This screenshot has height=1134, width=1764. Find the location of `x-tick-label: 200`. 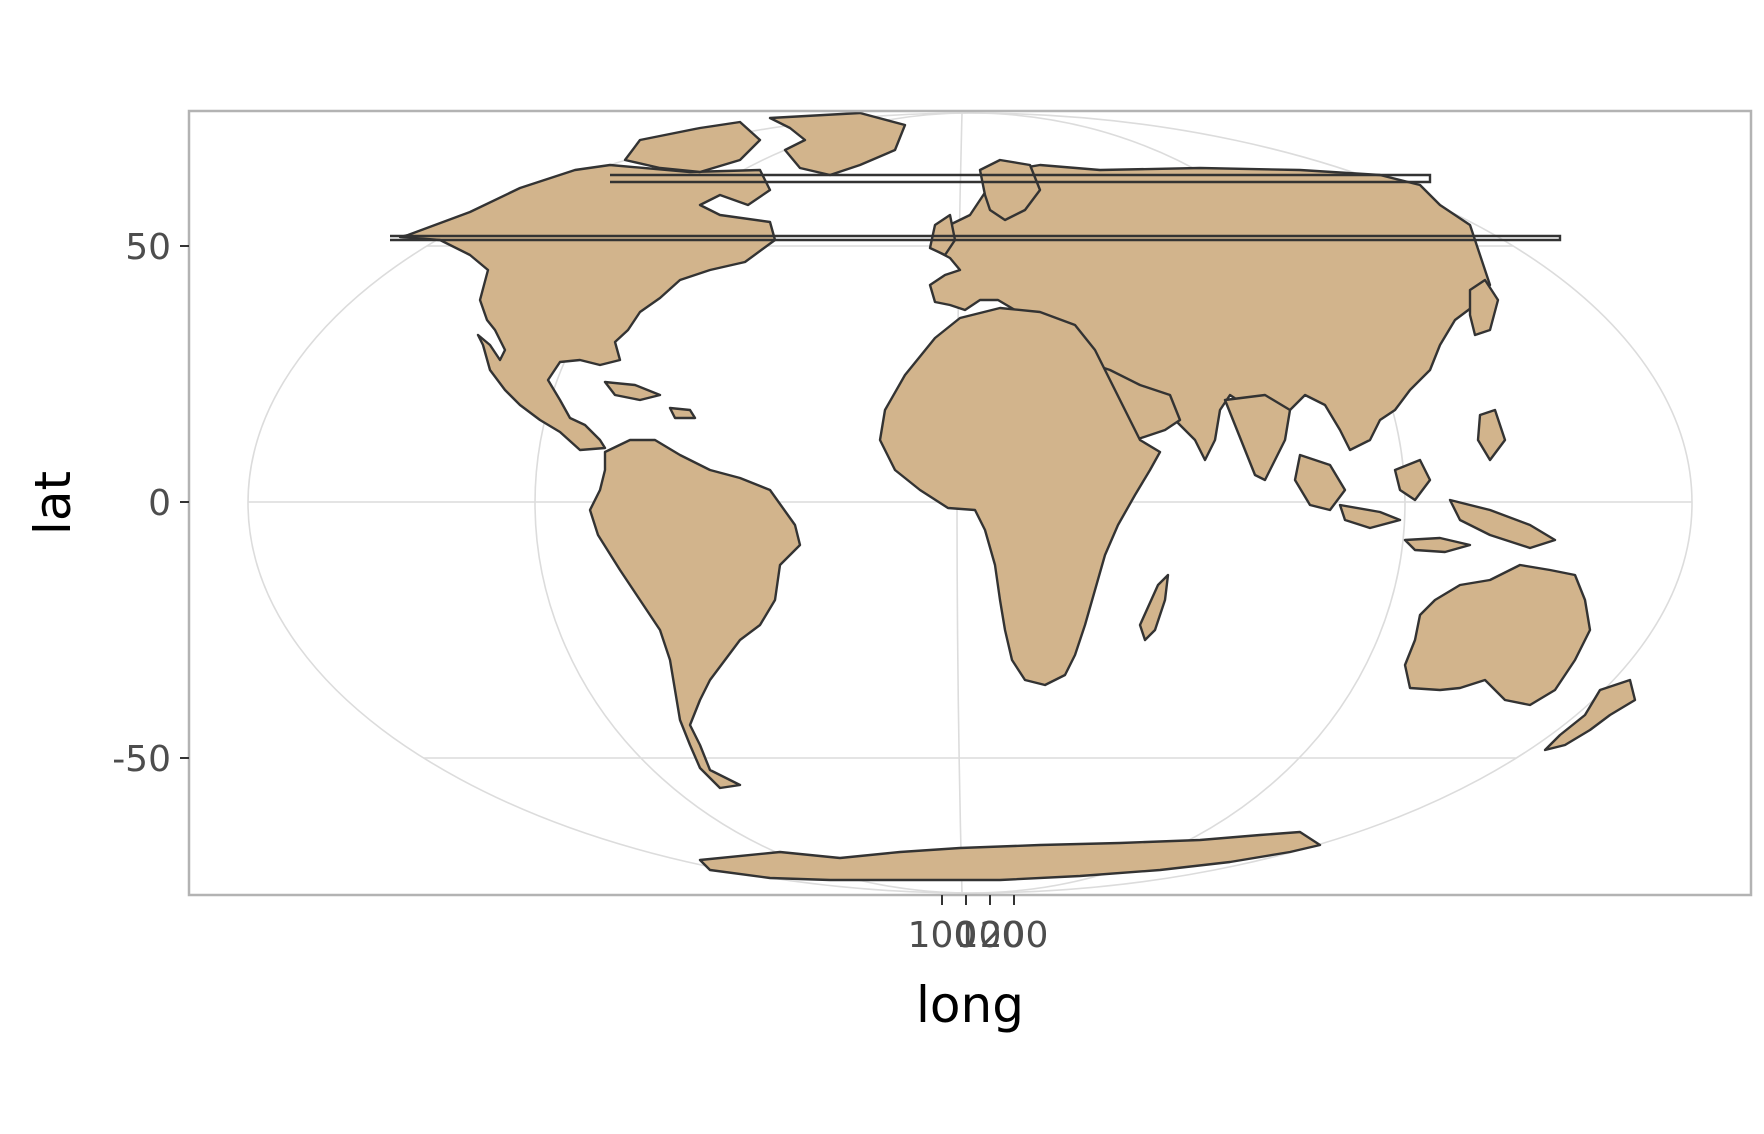

x-tick-label: 200 is located at coordinates (1014, 935).